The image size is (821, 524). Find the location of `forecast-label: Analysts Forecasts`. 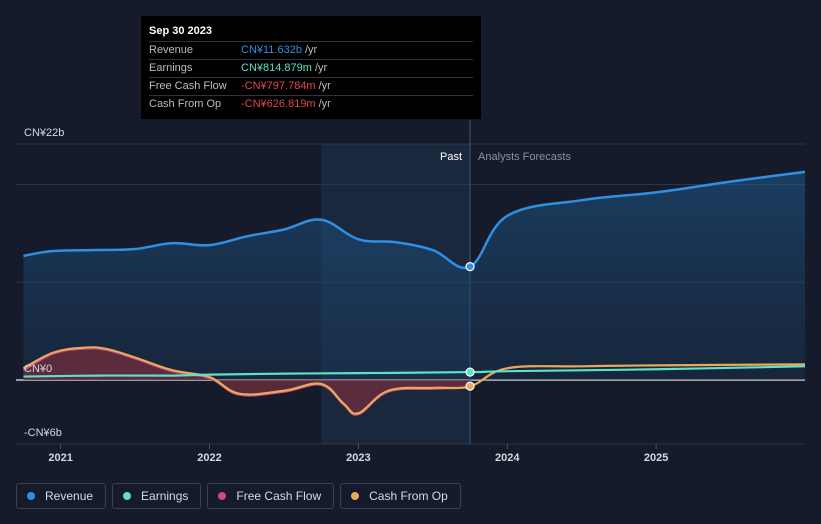

forecast-label: Analysts Forecasts is located at coordinates (524, 157).